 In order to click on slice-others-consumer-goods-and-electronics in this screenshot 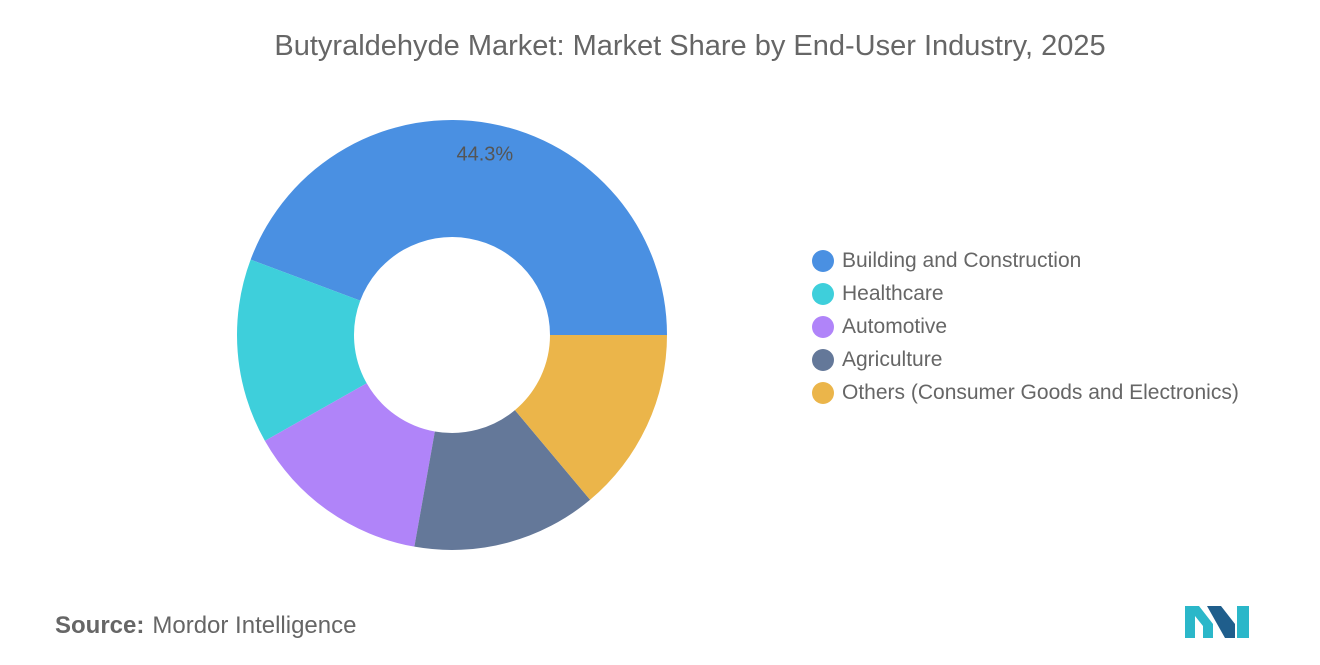, I will do `click(590, 417)`.